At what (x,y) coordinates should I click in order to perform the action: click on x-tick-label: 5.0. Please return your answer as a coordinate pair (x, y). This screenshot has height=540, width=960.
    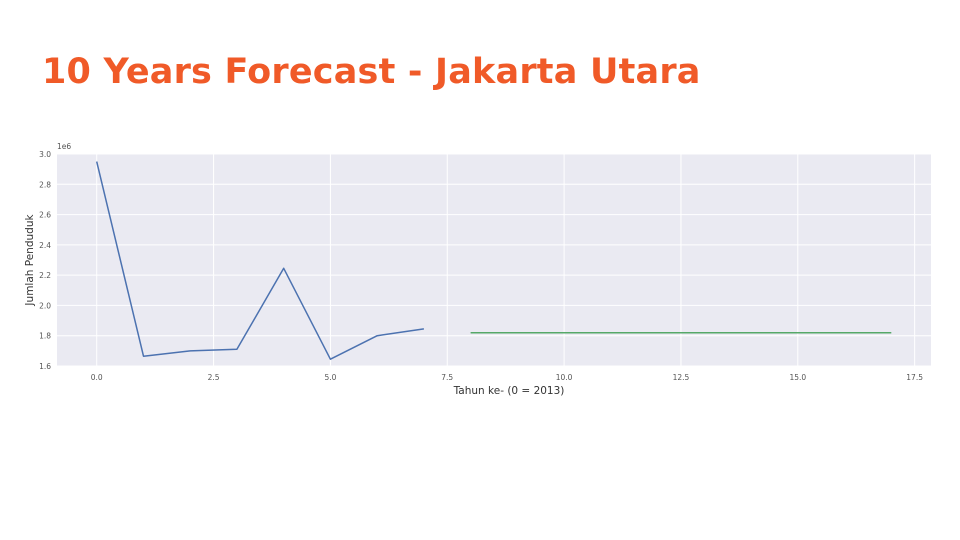
    Looking at the image, I should click on (330, 377).